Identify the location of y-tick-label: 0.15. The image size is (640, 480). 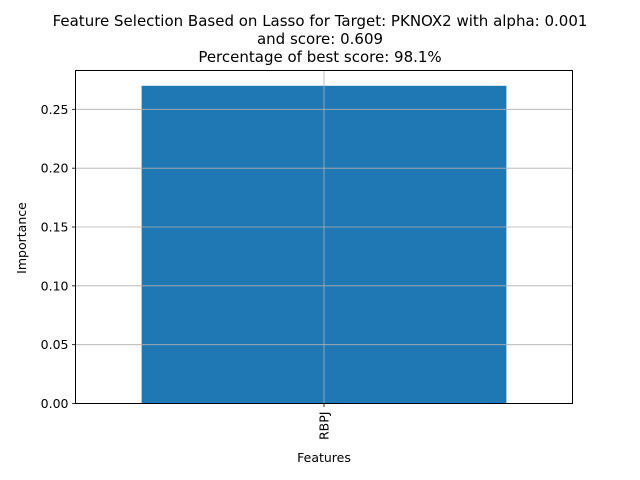
(55, 226).